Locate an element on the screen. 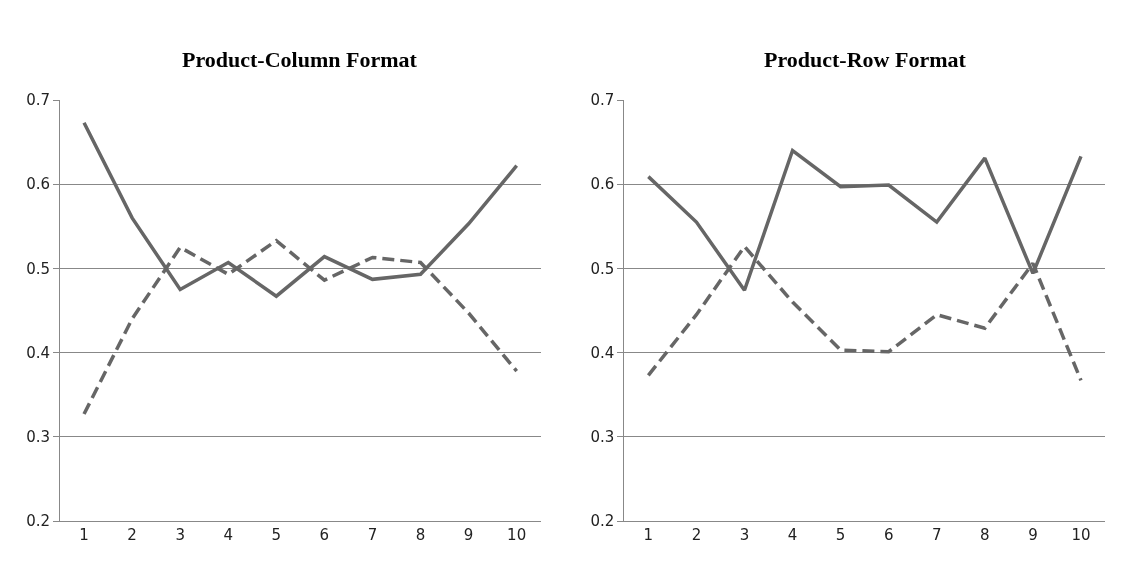  chart-title: Product-Column Format is located at coordinates (300, 59).